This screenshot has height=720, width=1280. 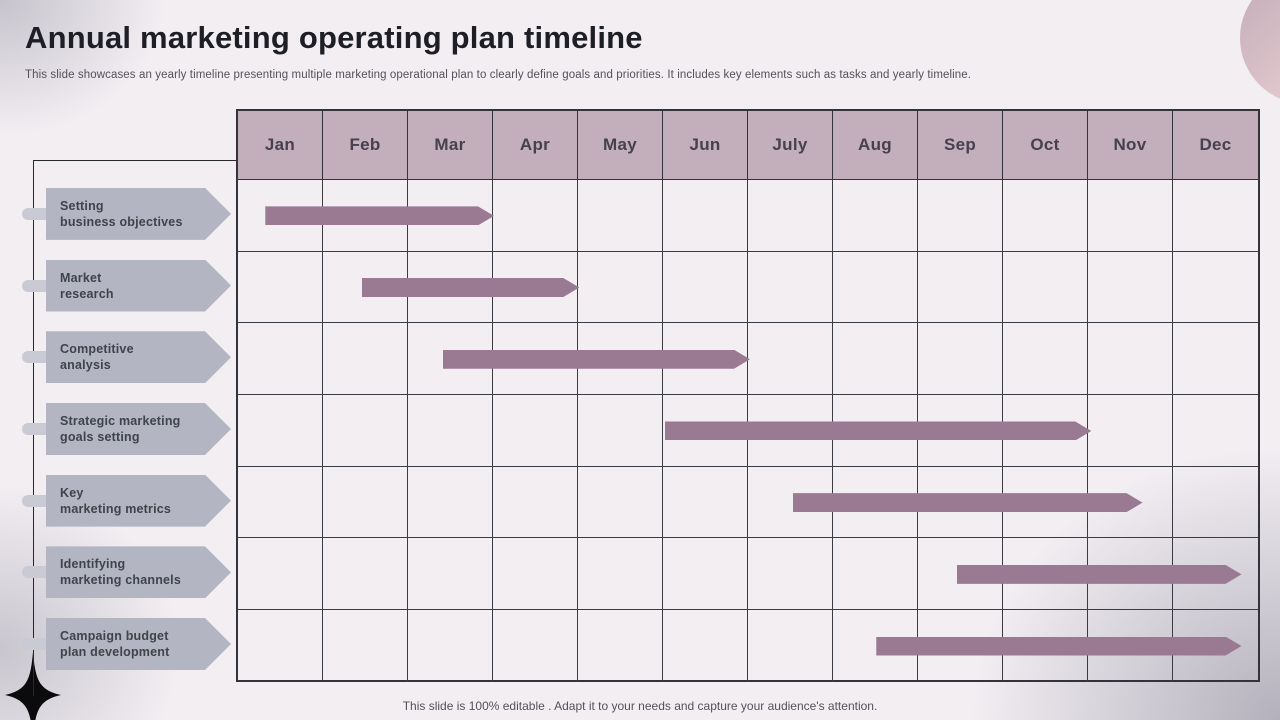 I want to click on task-label-line2: plan development, so click(x=115, y=652).